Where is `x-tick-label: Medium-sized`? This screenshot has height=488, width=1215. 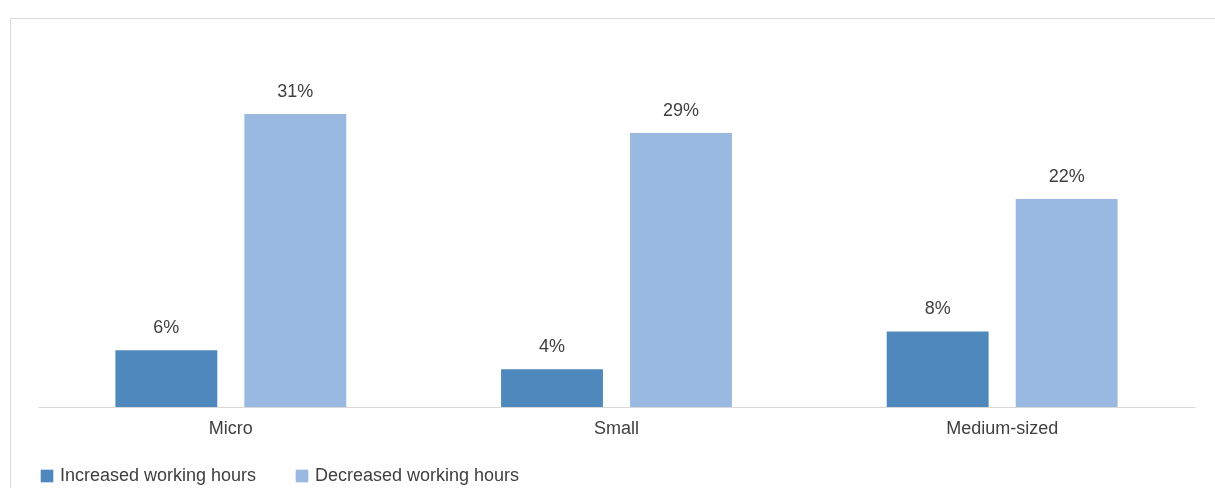 x-tick-label: Medium-sized is located at coordinates (1002, 427).